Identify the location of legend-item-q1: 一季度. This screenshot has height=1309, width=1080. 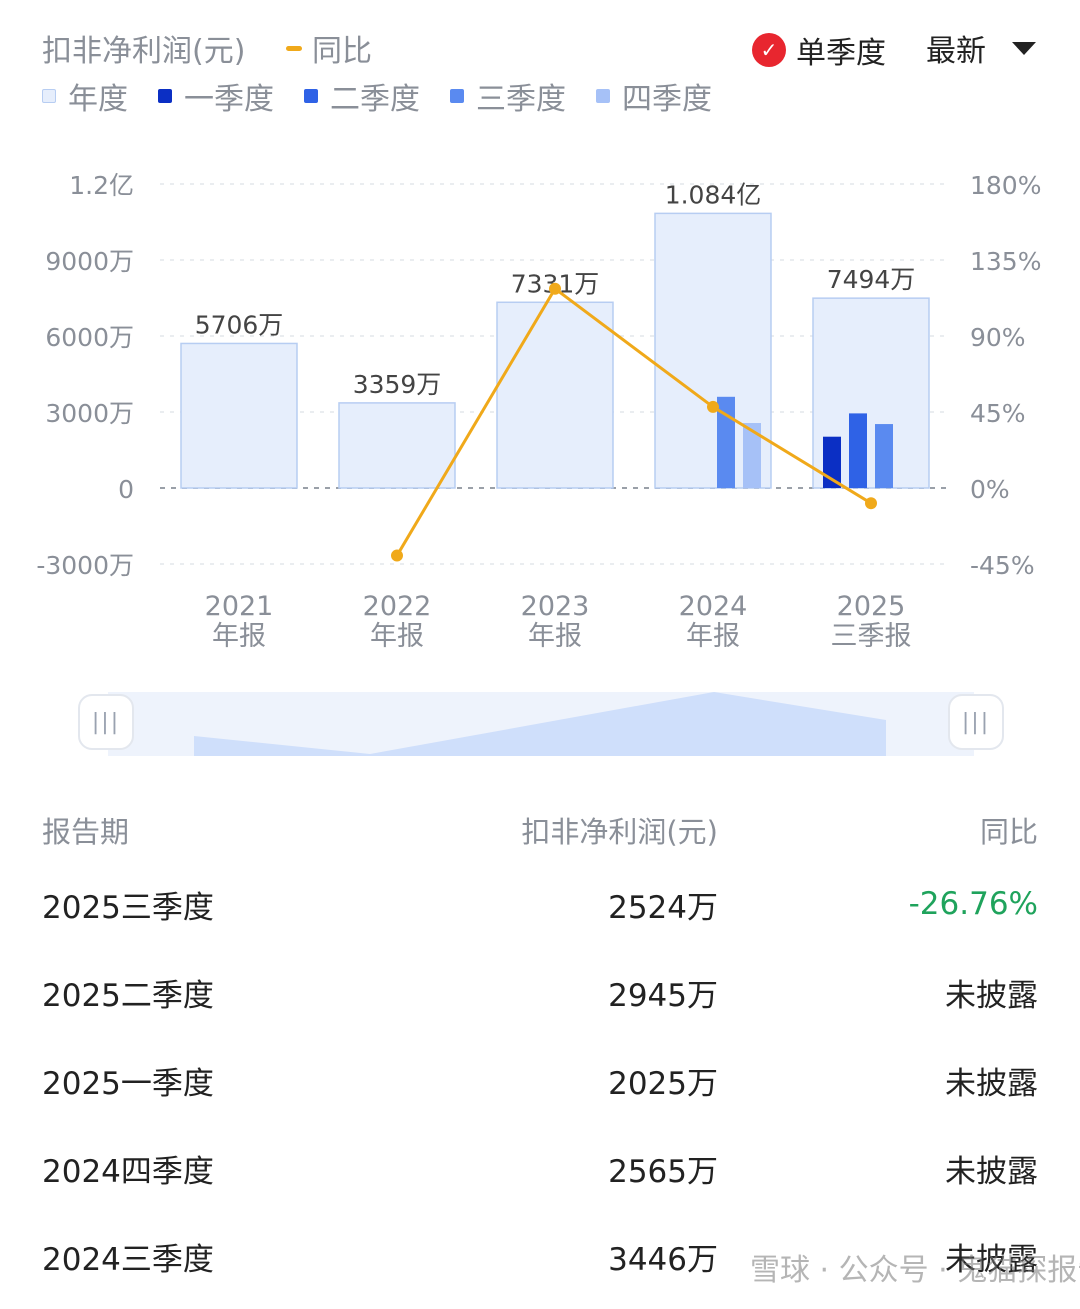
(216, 96).